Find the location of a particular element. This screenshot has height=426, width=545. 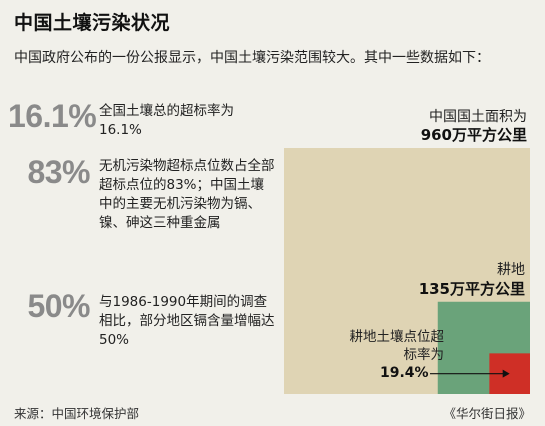

intro-text: 中国政府公布的一份公报显示，中国土壤污染范围较大。其中一些数据如下： is located at coordinates (252, 58).